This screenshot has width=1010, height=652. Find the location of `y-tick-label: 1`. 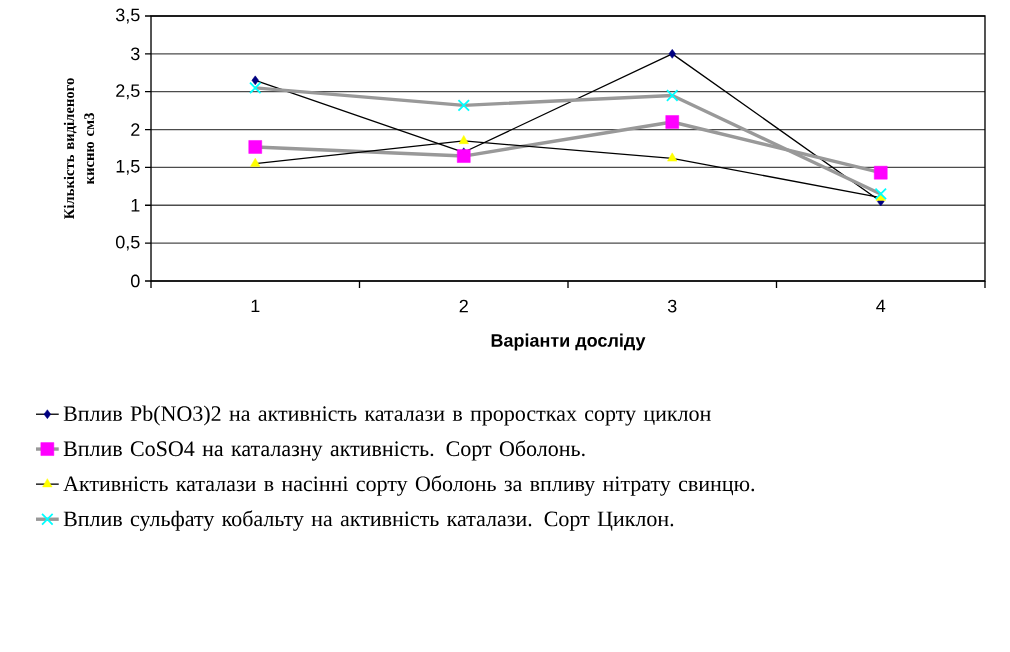

y-tick-label: 1 is located at coordinates (135, 205).